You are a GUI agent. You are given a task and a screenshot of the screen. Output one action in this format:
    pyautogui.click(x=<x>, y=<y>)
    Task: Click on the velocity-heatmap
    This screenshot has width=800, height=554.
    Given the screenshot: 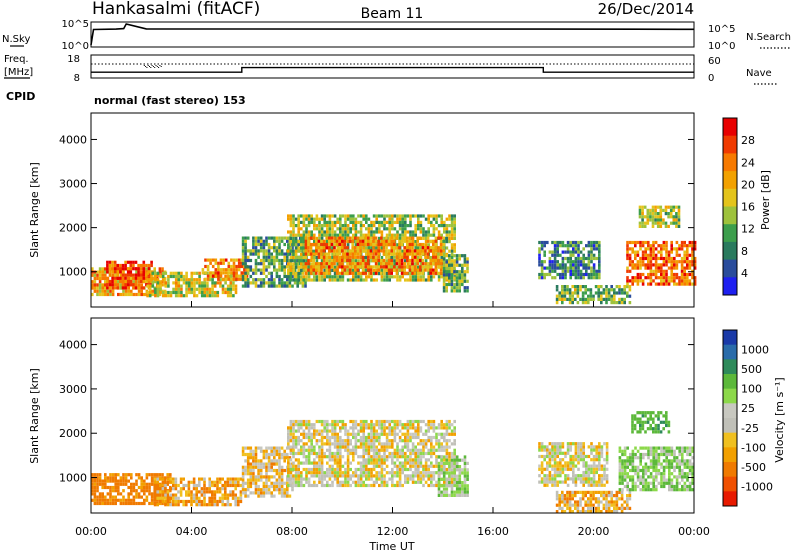 What is the action you would take?
    pyautogui.click(x=392, y=462)
    